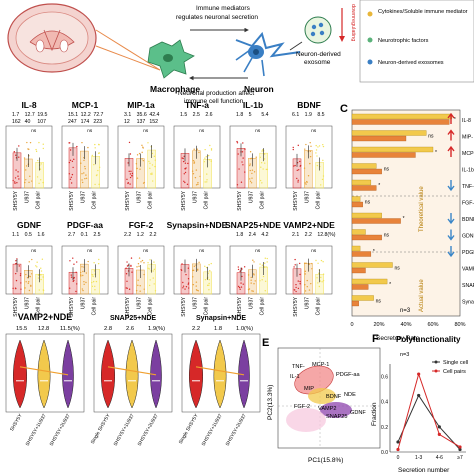  Describe the element at coordinates (251, 197) in the screenshot. I see `cyto-group-label: U937` at that location.